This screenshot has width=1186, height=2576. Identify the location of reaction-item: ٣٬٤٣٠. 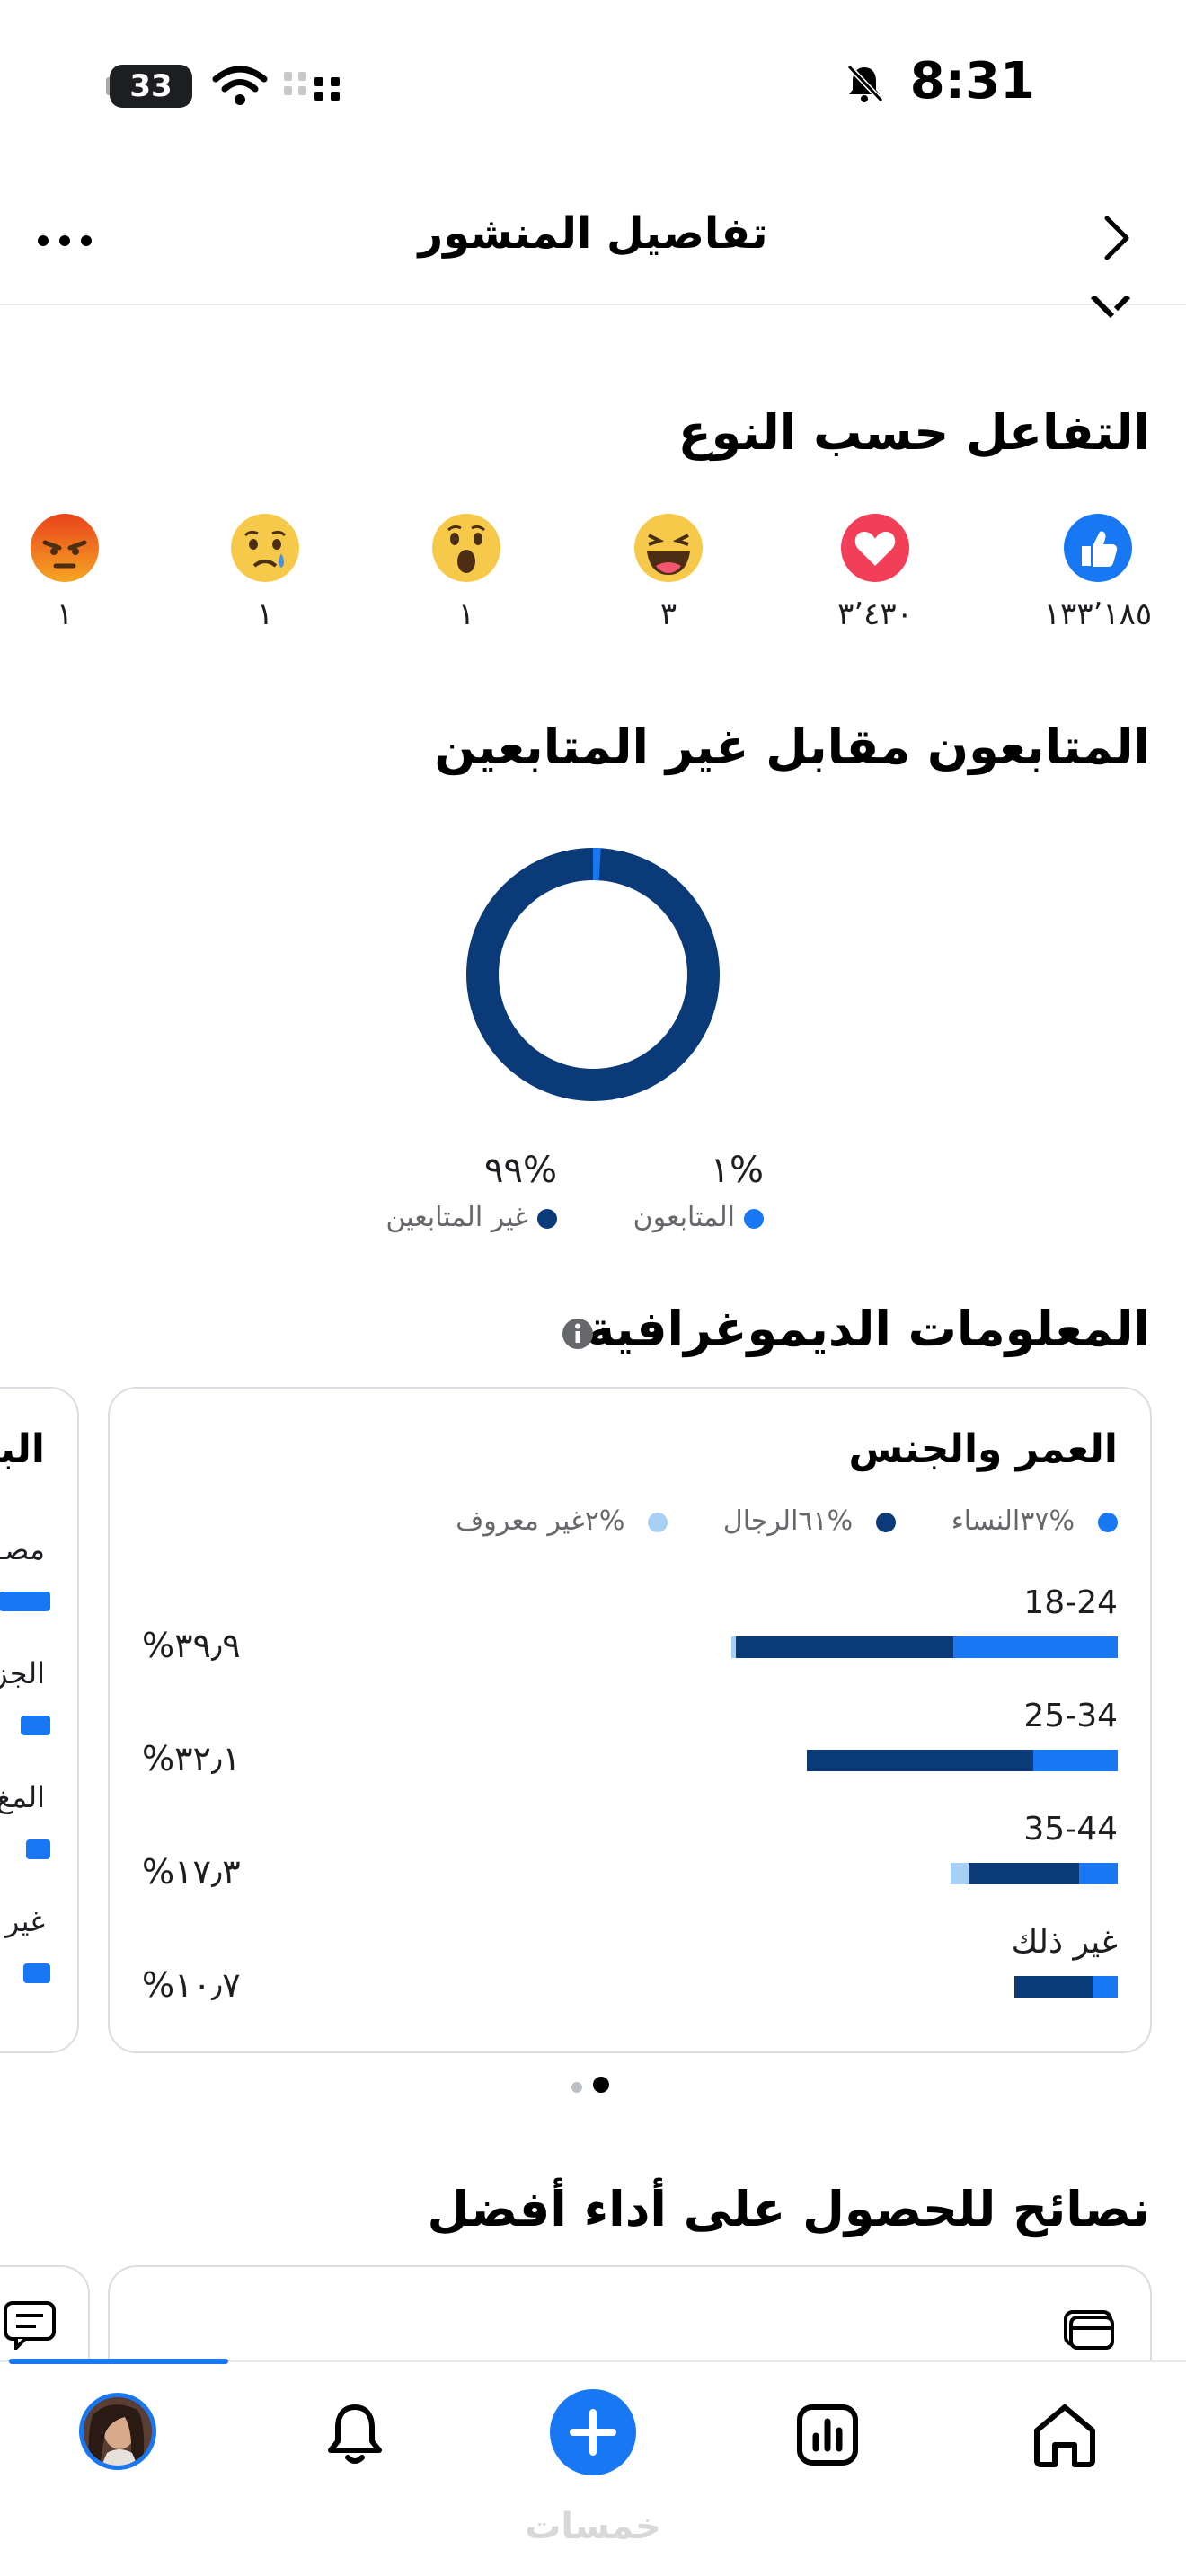
(875, 572).